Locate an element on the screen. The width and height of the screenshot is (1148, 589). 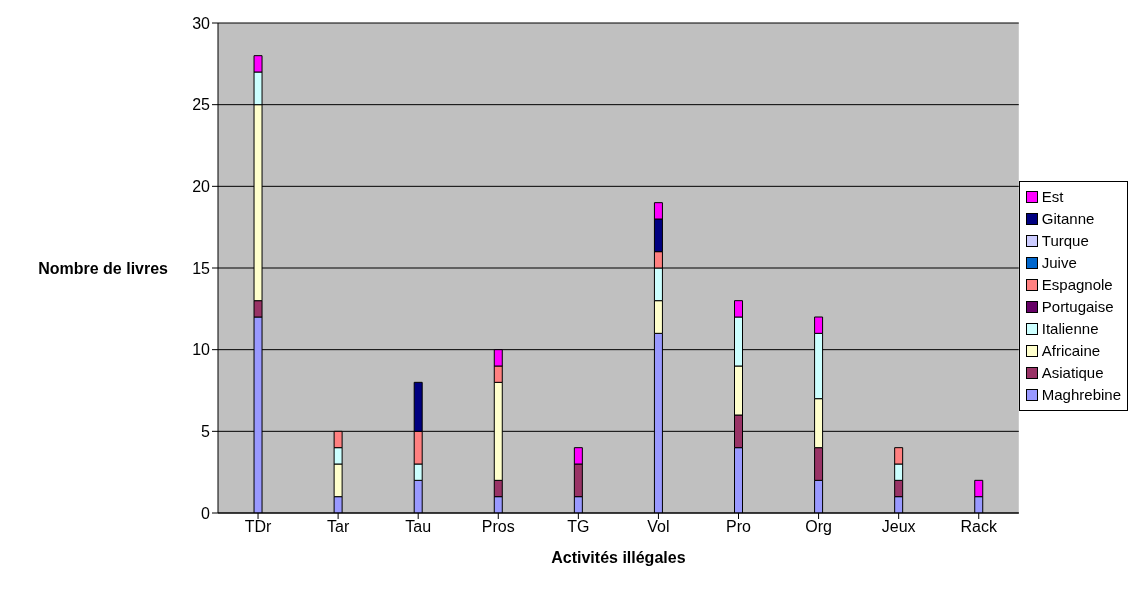
x-tick-label: Jeux is located at coordinates (898, 527).